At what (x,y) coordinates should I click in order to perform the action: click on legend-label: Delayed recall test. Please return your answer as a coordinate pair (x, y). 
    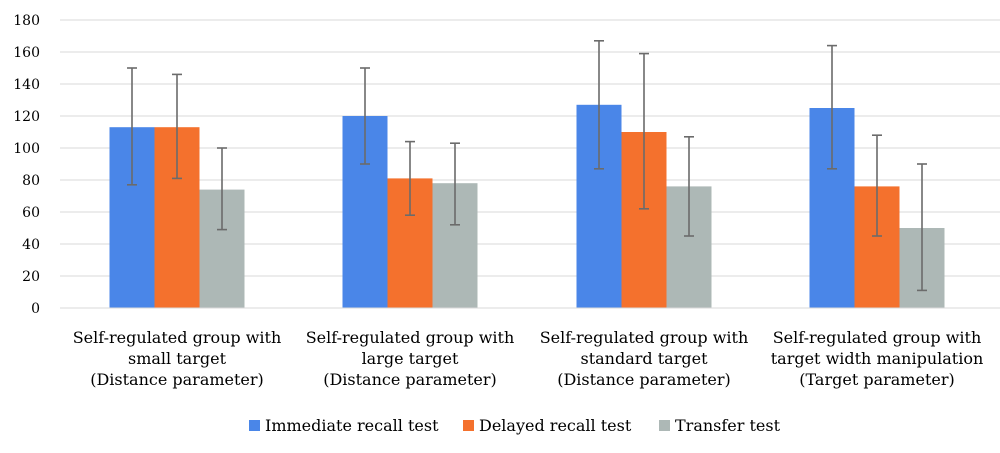
    Looking at the image, I should click on (555, 425).